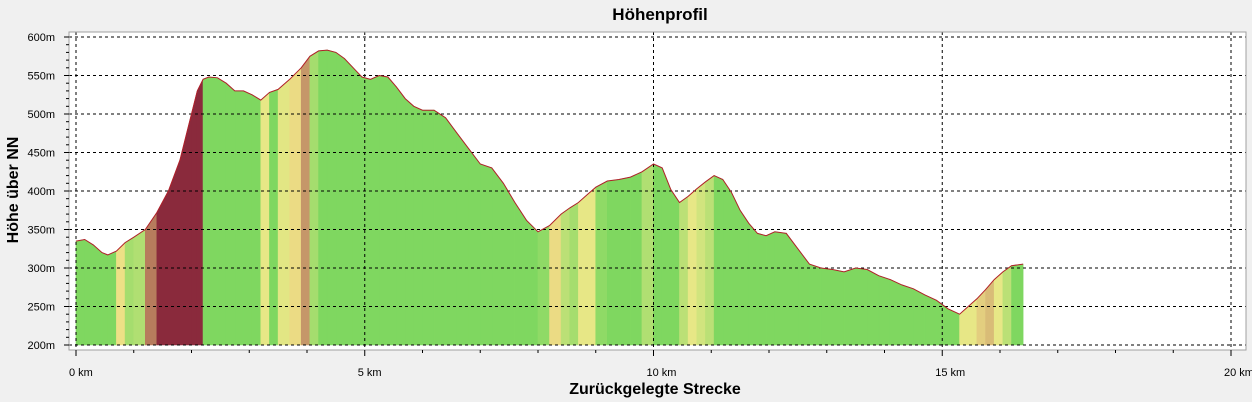  Describe the element at coordinates (41, 308) in the screenshot. I see `y-tick-label: 250m` at that location.